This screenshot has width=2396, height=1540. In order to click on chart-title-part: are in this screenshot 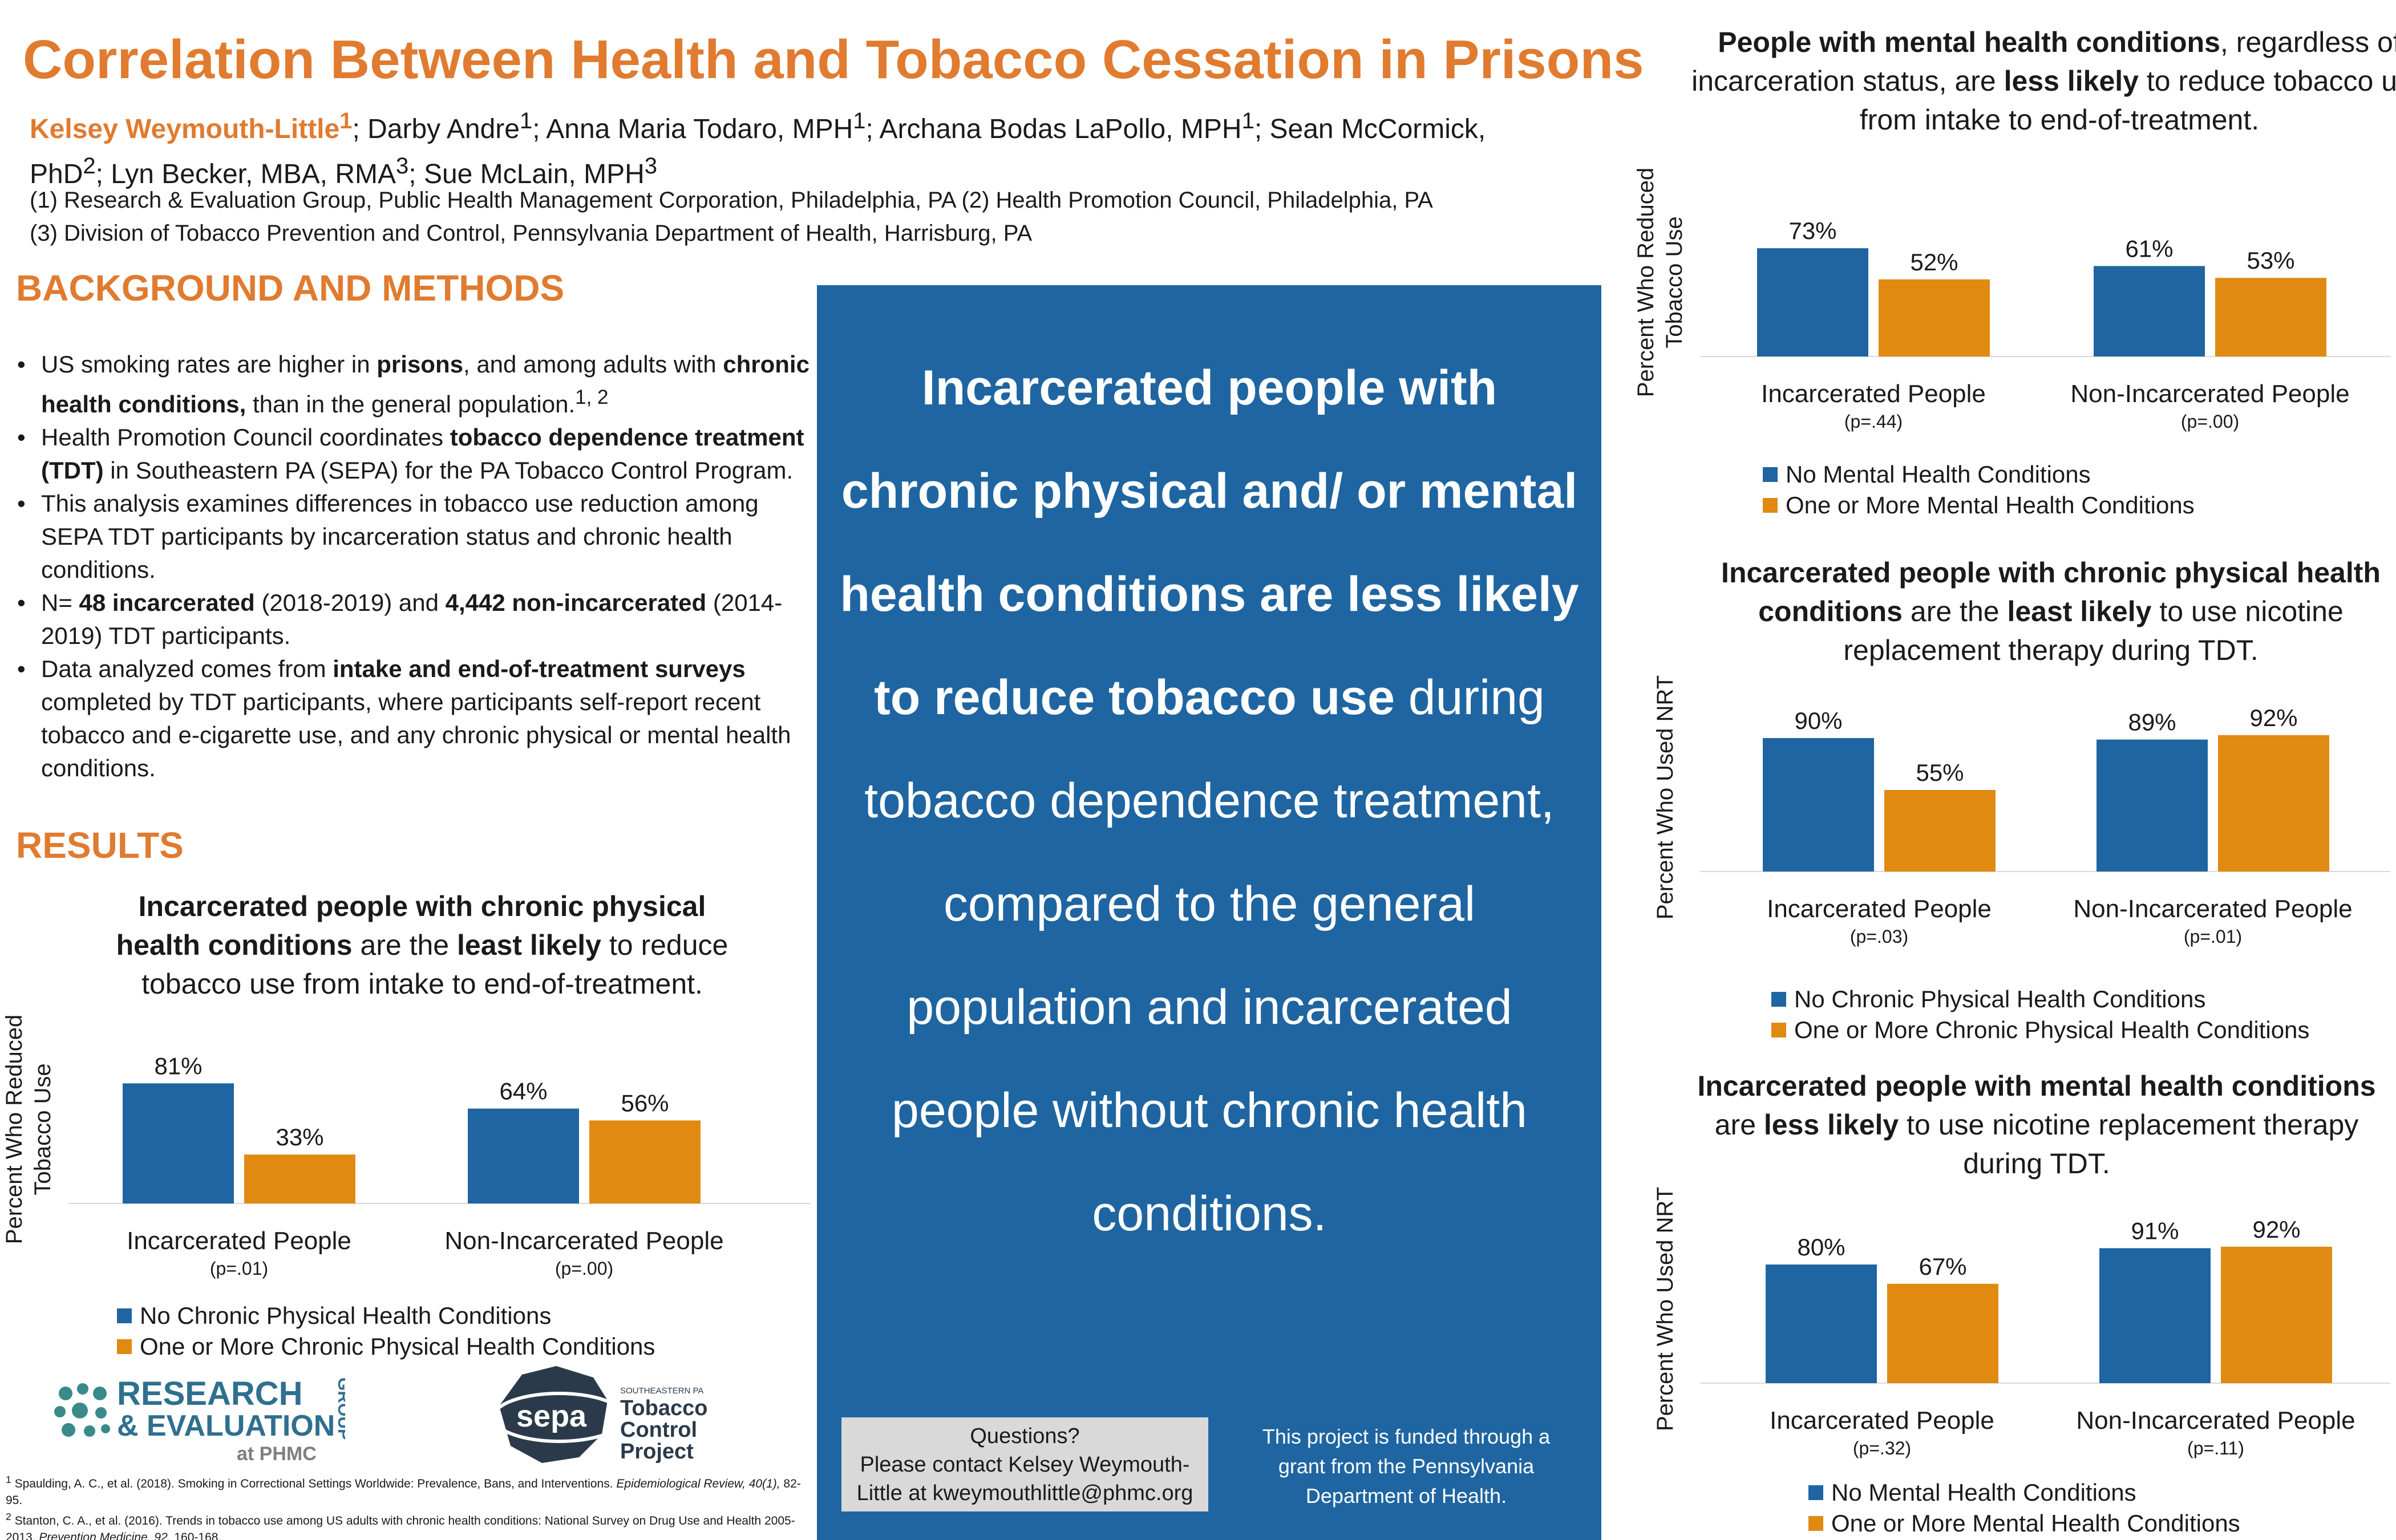, I will do `click(1739, 1125)`.